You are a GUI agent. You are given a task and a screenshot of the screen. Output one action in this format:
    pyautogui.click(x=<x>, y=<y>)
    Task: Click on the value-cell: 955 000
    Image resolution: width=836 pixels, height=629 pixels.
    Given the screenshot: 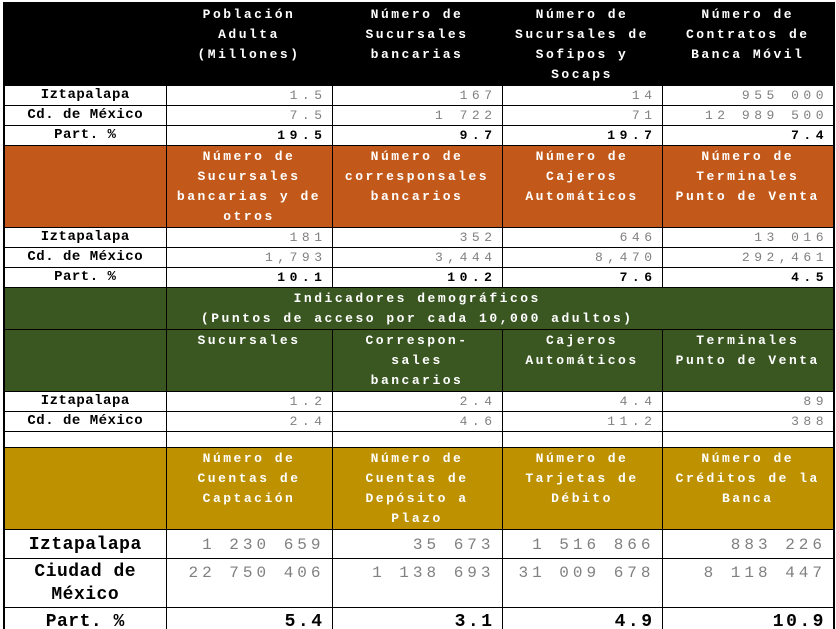 What is the action you would take?
    pyautogui.click(x=748, y=95)
    